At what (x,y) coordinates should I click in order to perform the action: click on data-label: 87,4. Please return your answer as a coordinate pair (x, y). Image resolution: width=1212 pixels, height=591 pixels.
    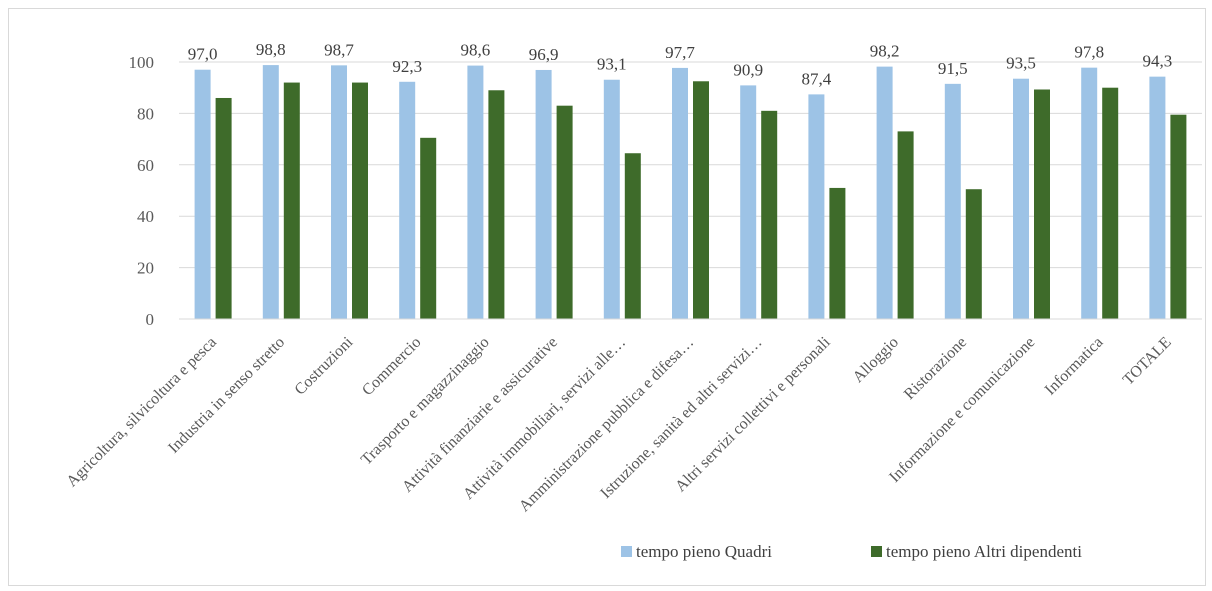
    Looking at the image, I should click on (817, 78).